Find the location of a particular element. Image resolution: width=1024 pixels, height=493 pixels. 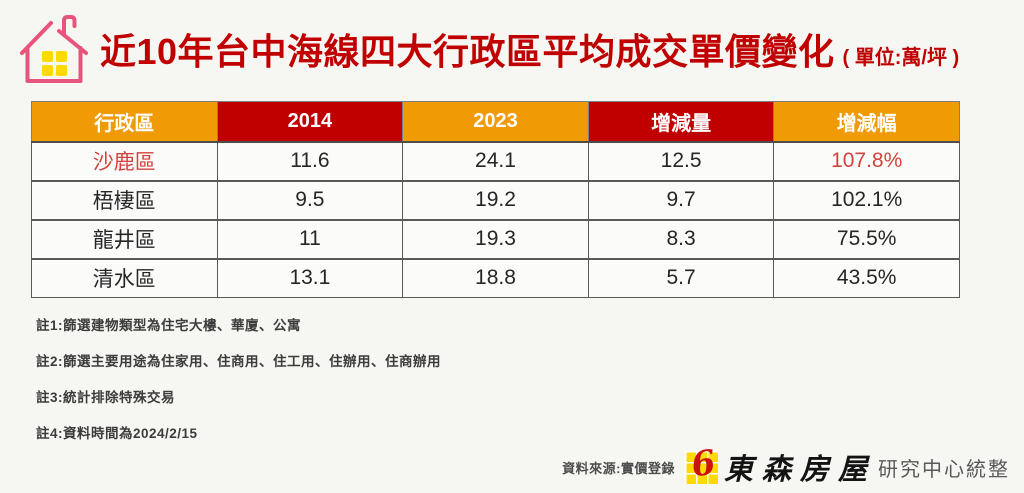

table-header-row: 行政區 2014 2023 增減量 增減幅 is located at coordinates (495, 122).